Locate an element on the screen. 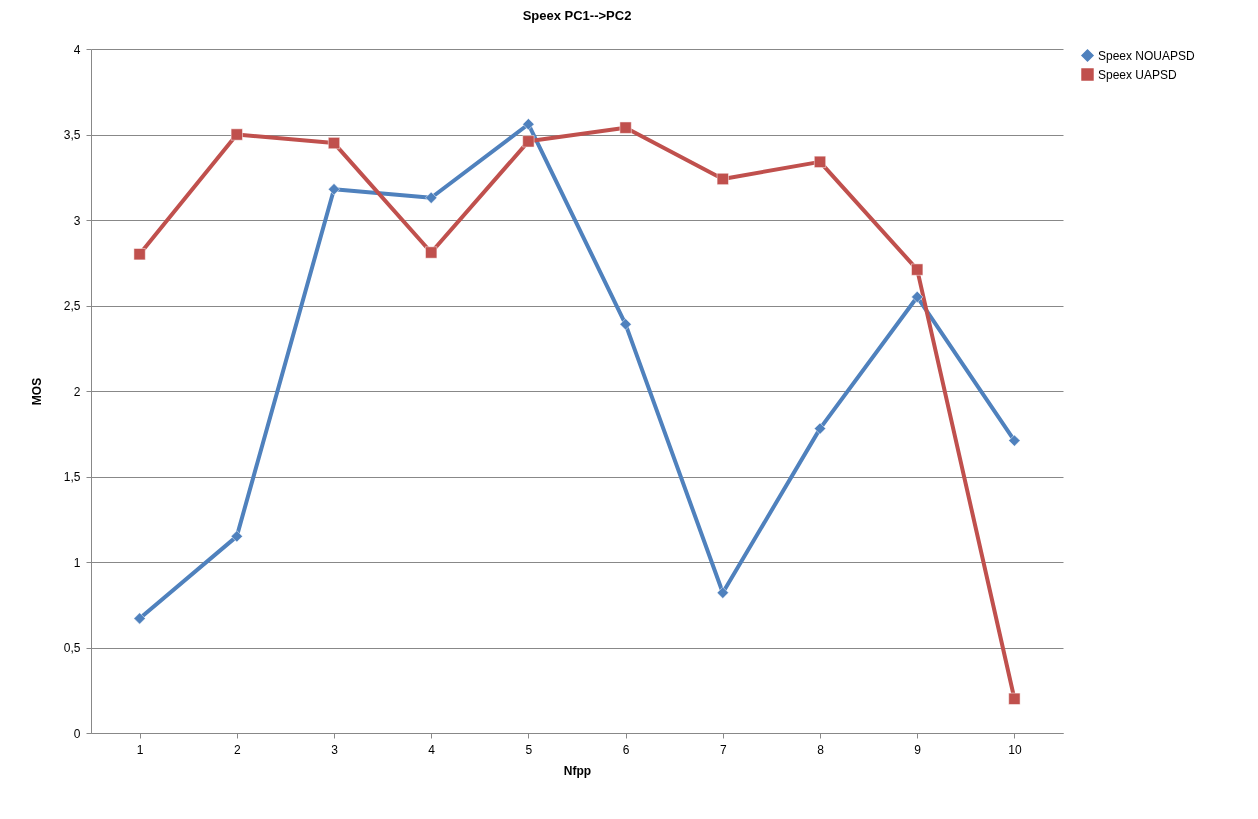  y-tick-label: 1 is located at coordinates (77, 562).